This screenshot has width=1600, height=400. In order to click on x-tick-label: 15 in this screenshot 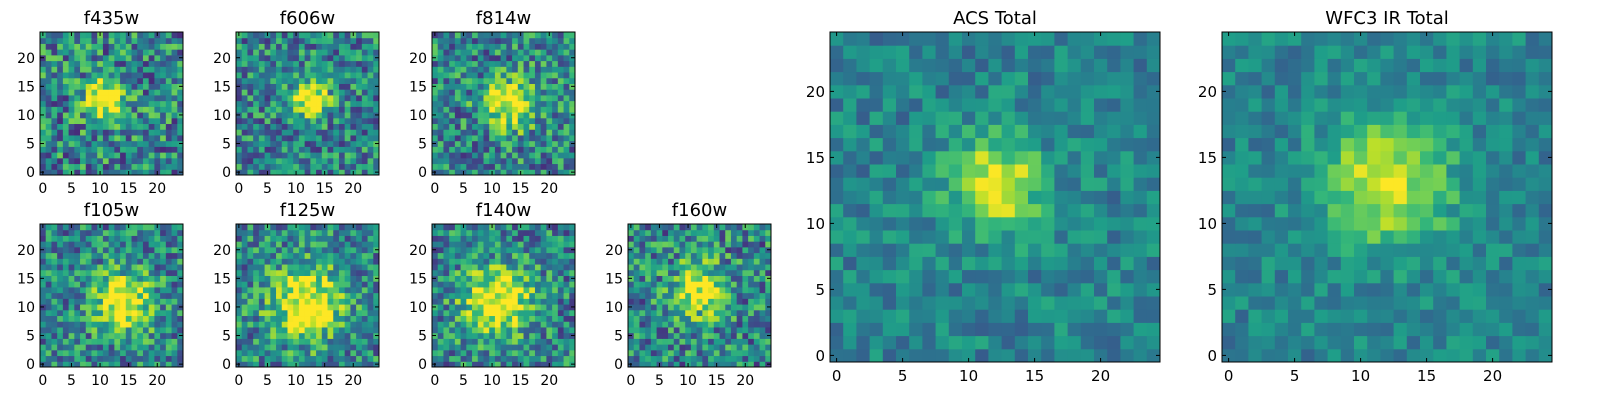, I will do `click(325, 381)`.